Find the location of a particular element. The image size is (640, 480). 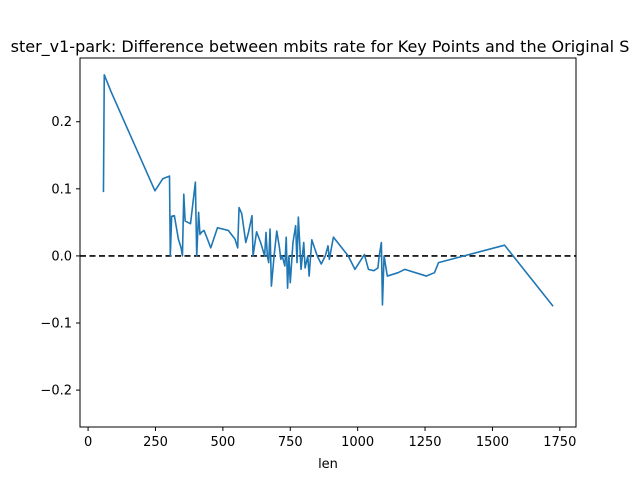

y-tick-label: −0.1 is located at coordinates (56, 324).